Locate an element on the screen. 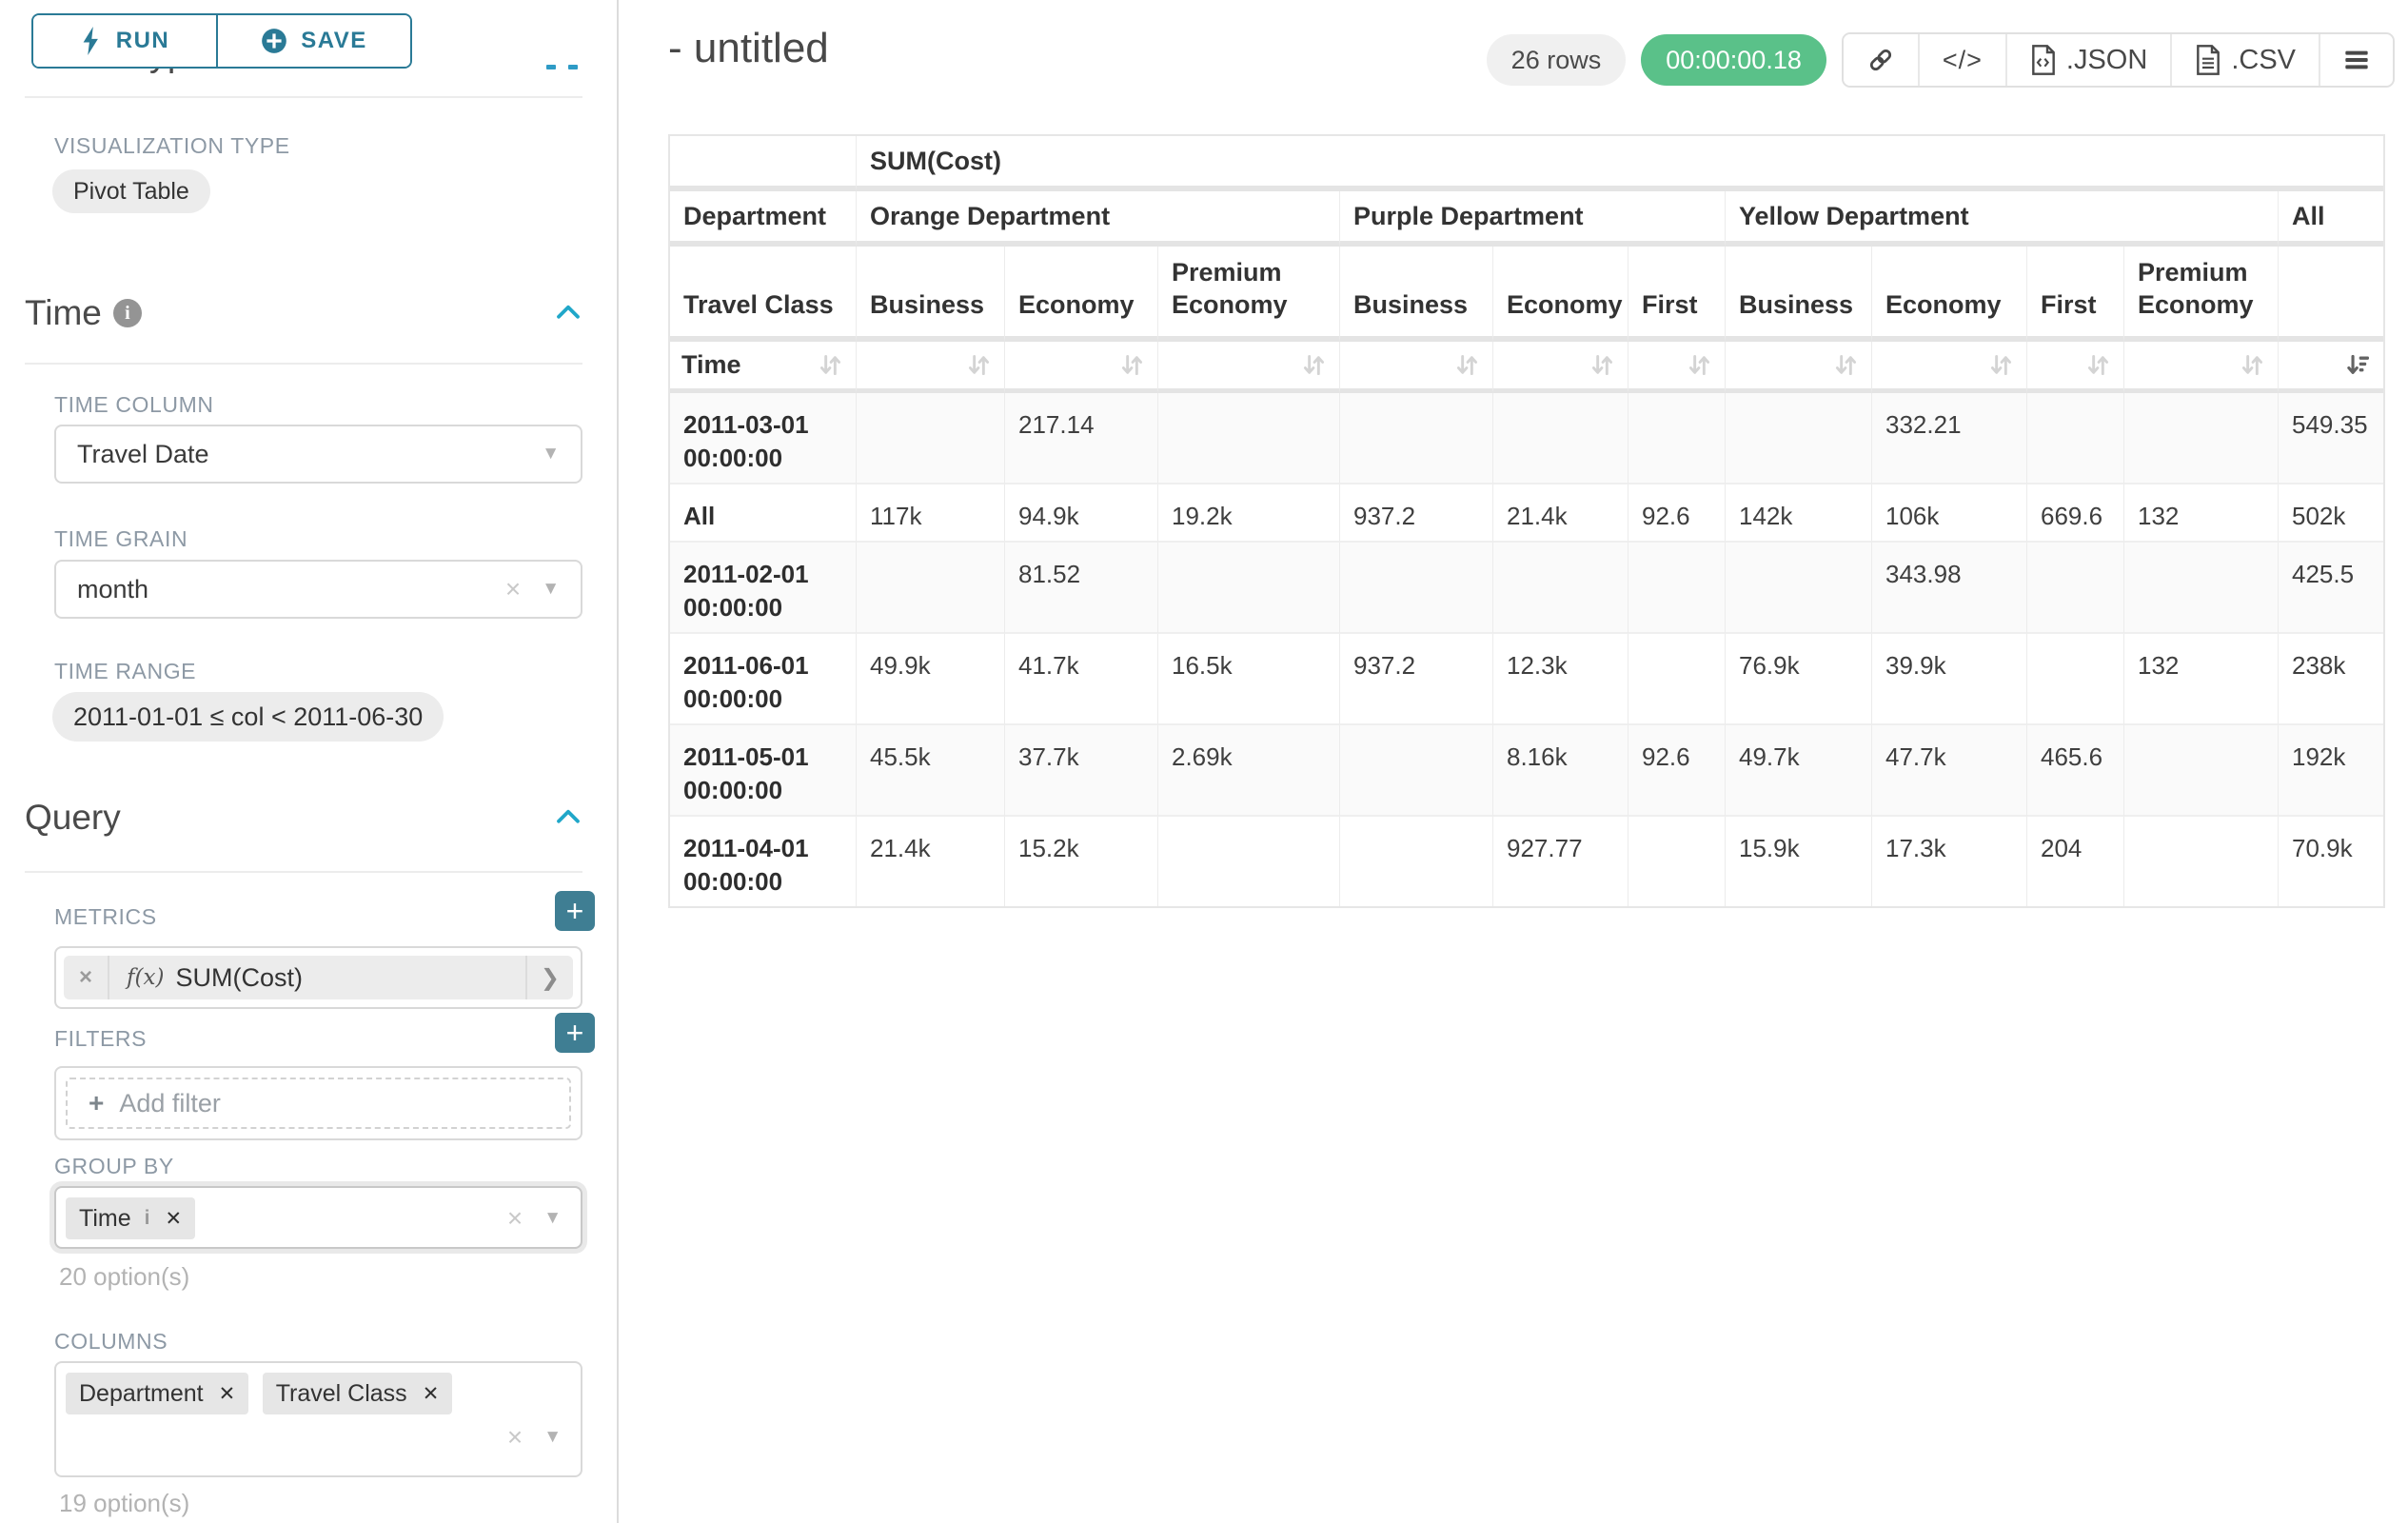 This screenshot has height=1523, width=2408. time-column-select: Travel Date ▼ is located at coordinates (318, 455).